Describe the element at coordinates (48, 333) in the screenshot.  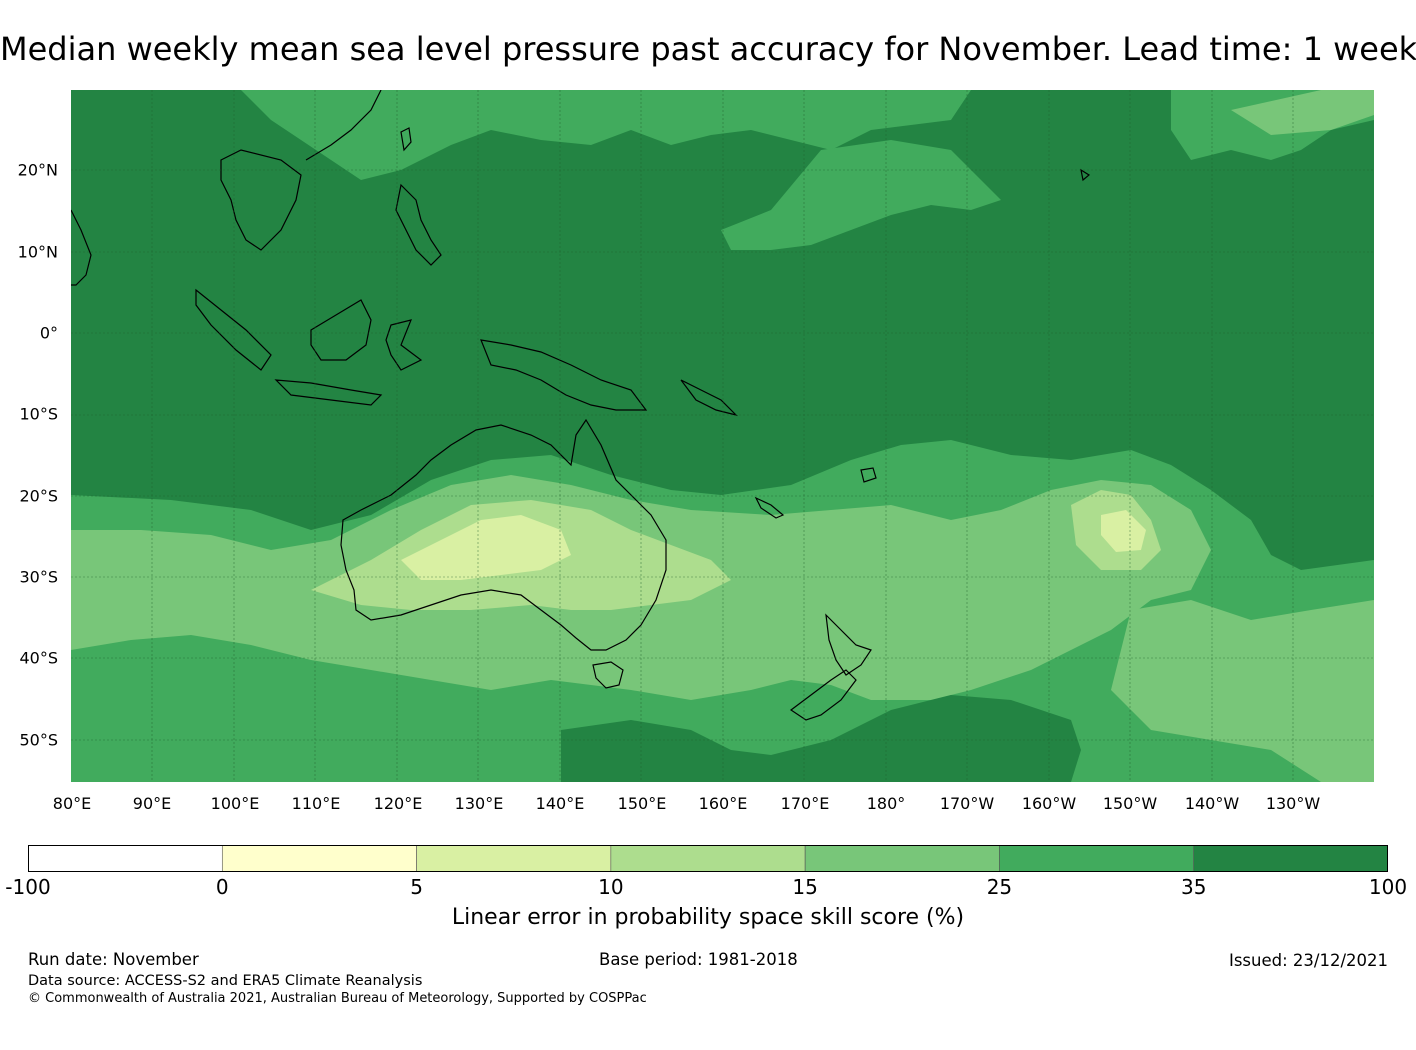
I see `lat-label-0: 0°` at that location.